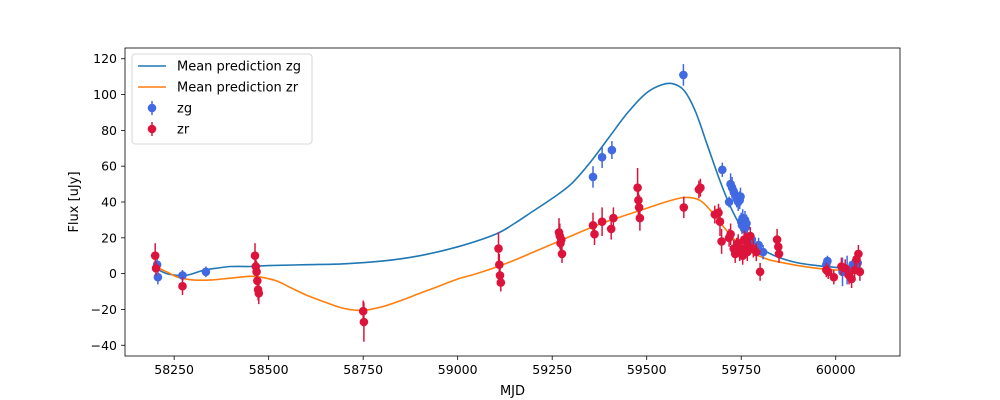  Describe the element at coordinates (505, 366) in the screenshot. I see `x-axis-ticks: 58250 58500 58750 59000 59250 59500 59750 60000` at that location.